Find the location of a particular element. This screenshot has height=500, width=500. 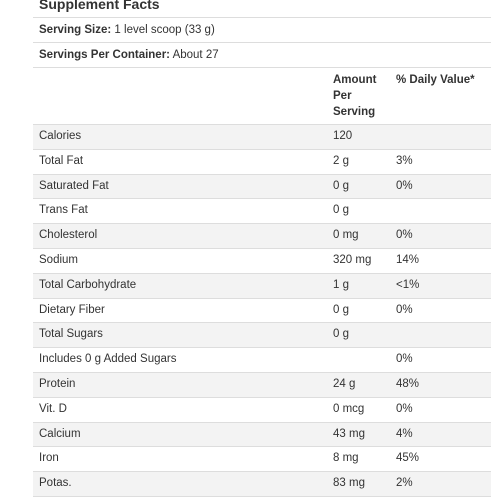

servings-per-container-label: Servings Per Container: is located at coordinates (105, 55).